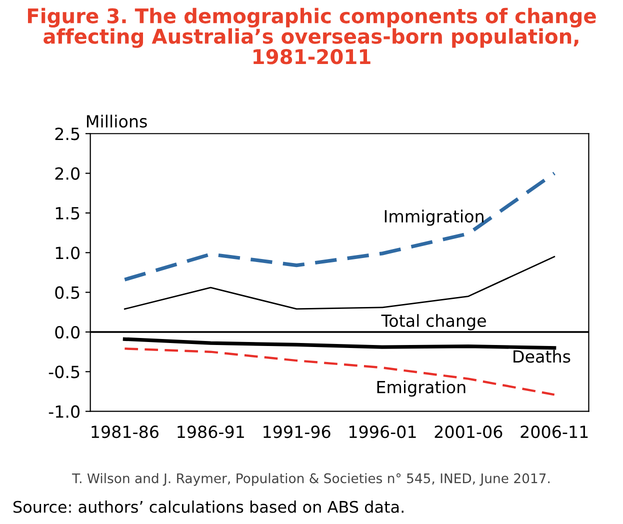 Image resolution: width=623 pixels, height=524 pixels. I want to click on y-tick-label: 2.5, so click(67, 134).